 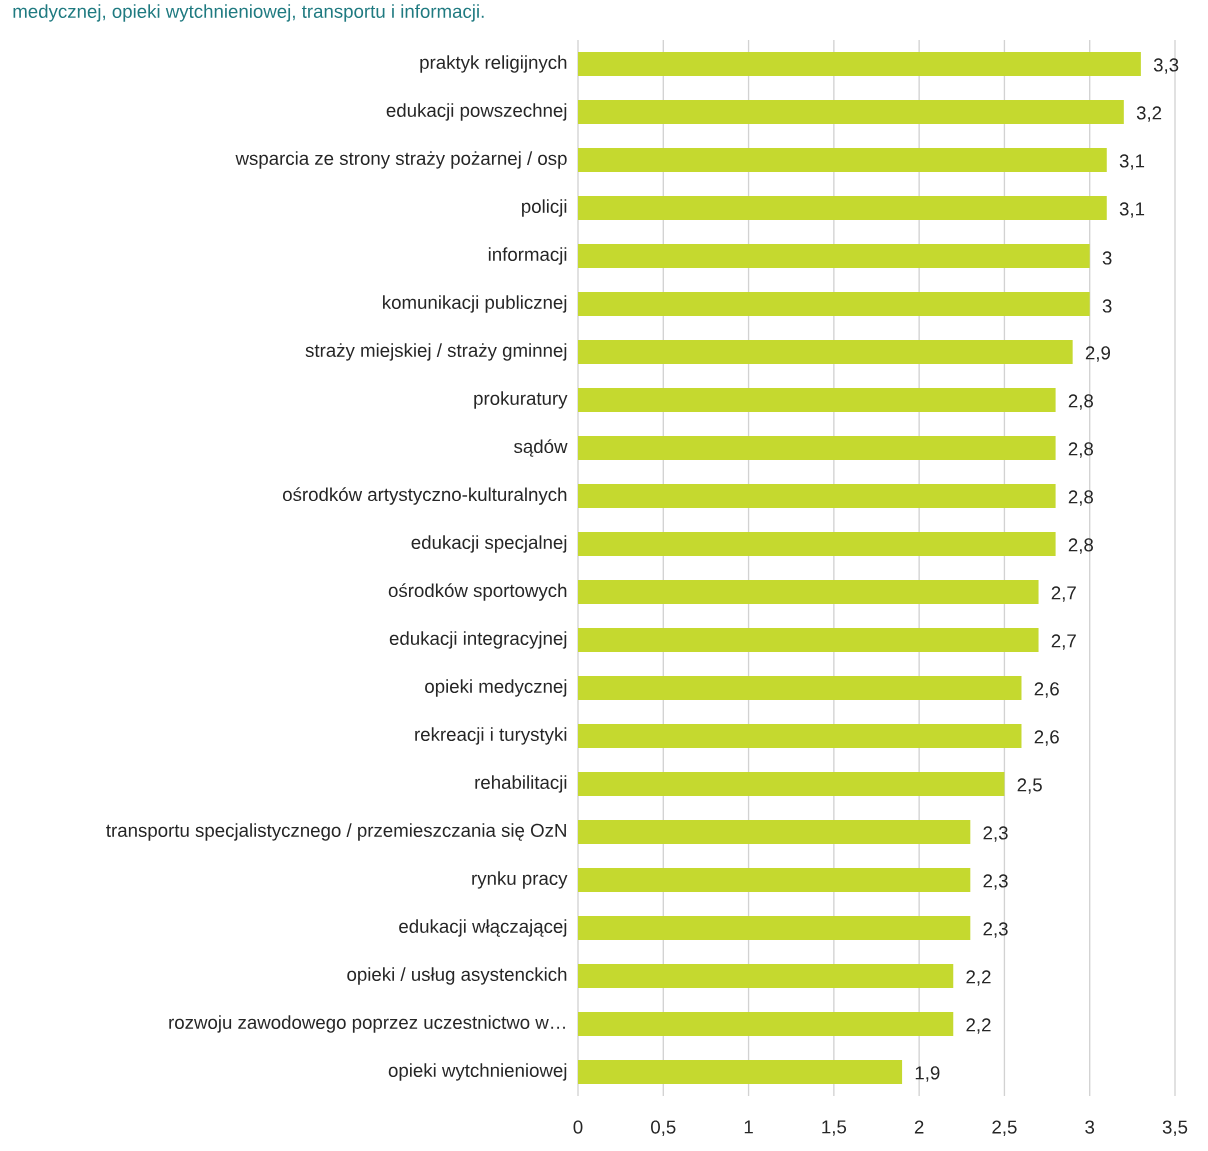 I want to click on y-tick-label: rynku pracy, so click(x=520, y=880).